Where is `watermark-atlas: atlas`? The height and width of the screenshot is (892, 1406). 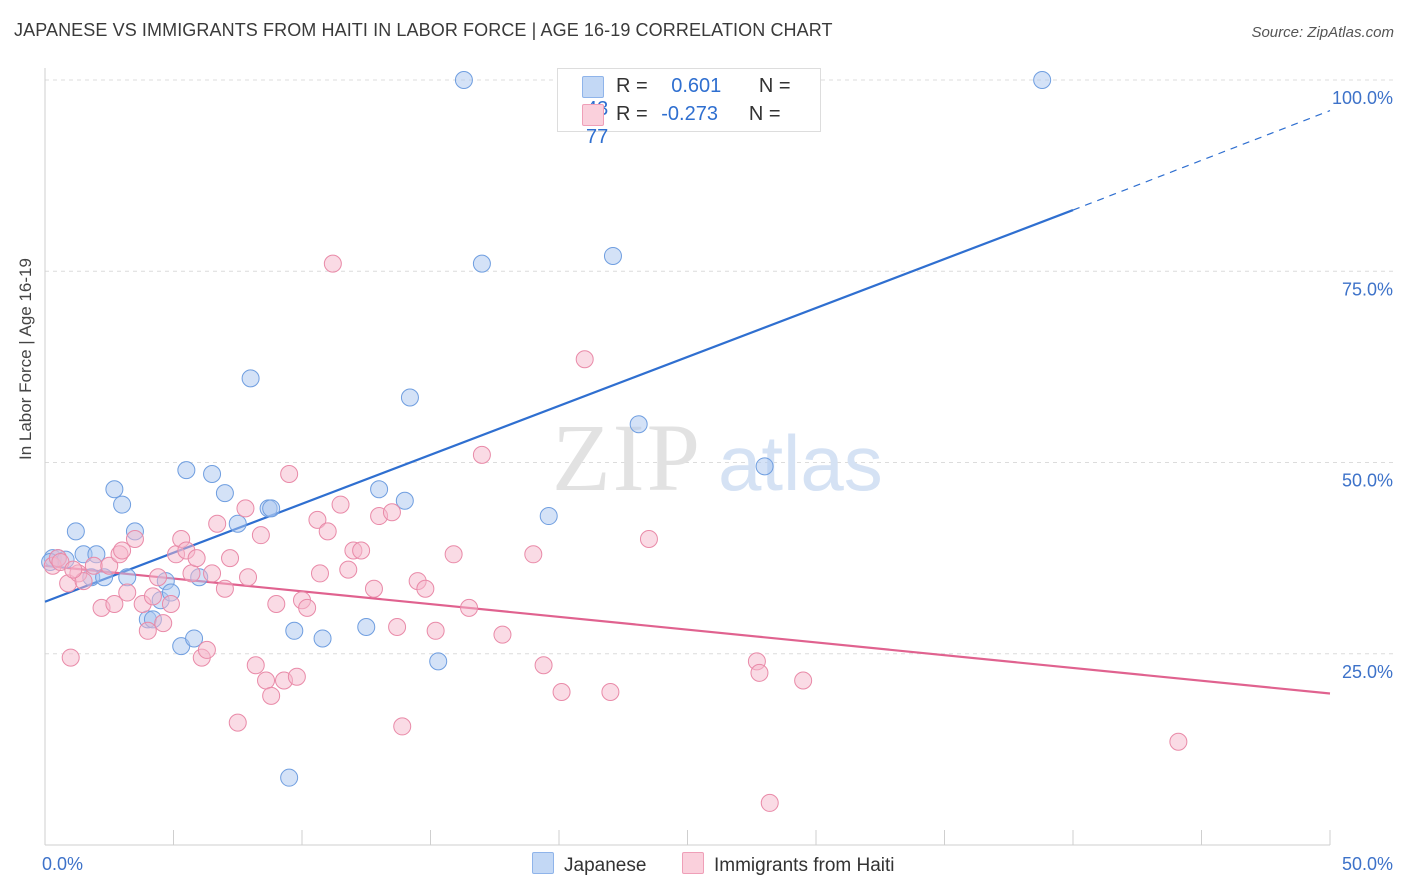 watermark-atlas: atlas is located at coordinates (800, 463).